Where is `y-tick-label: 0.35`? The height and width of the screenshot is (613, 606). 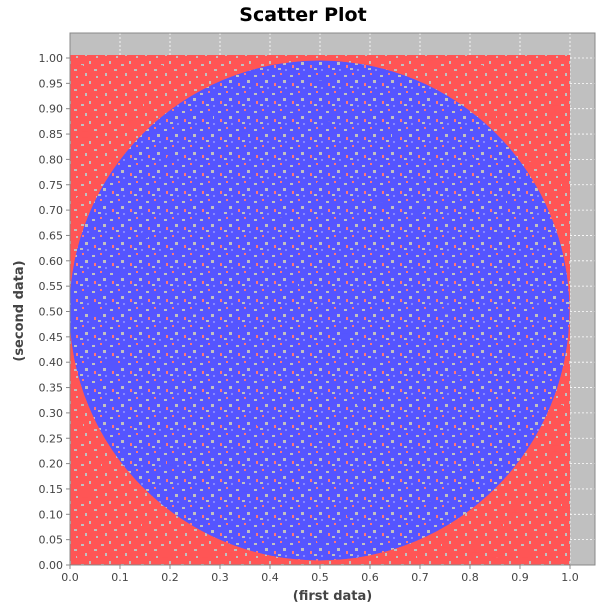 y-tick-label: 0.35 is located at coordinates (51, 388).